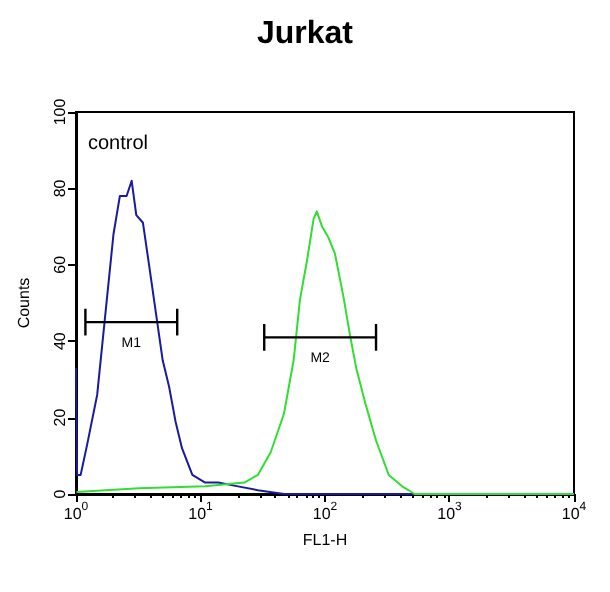 This screenshot has width=610, height=592. What do you see at coordinates (325, 539) in the screenshot?
I see `x-axis-title: FL1-H` at bounding box center [325, 539].